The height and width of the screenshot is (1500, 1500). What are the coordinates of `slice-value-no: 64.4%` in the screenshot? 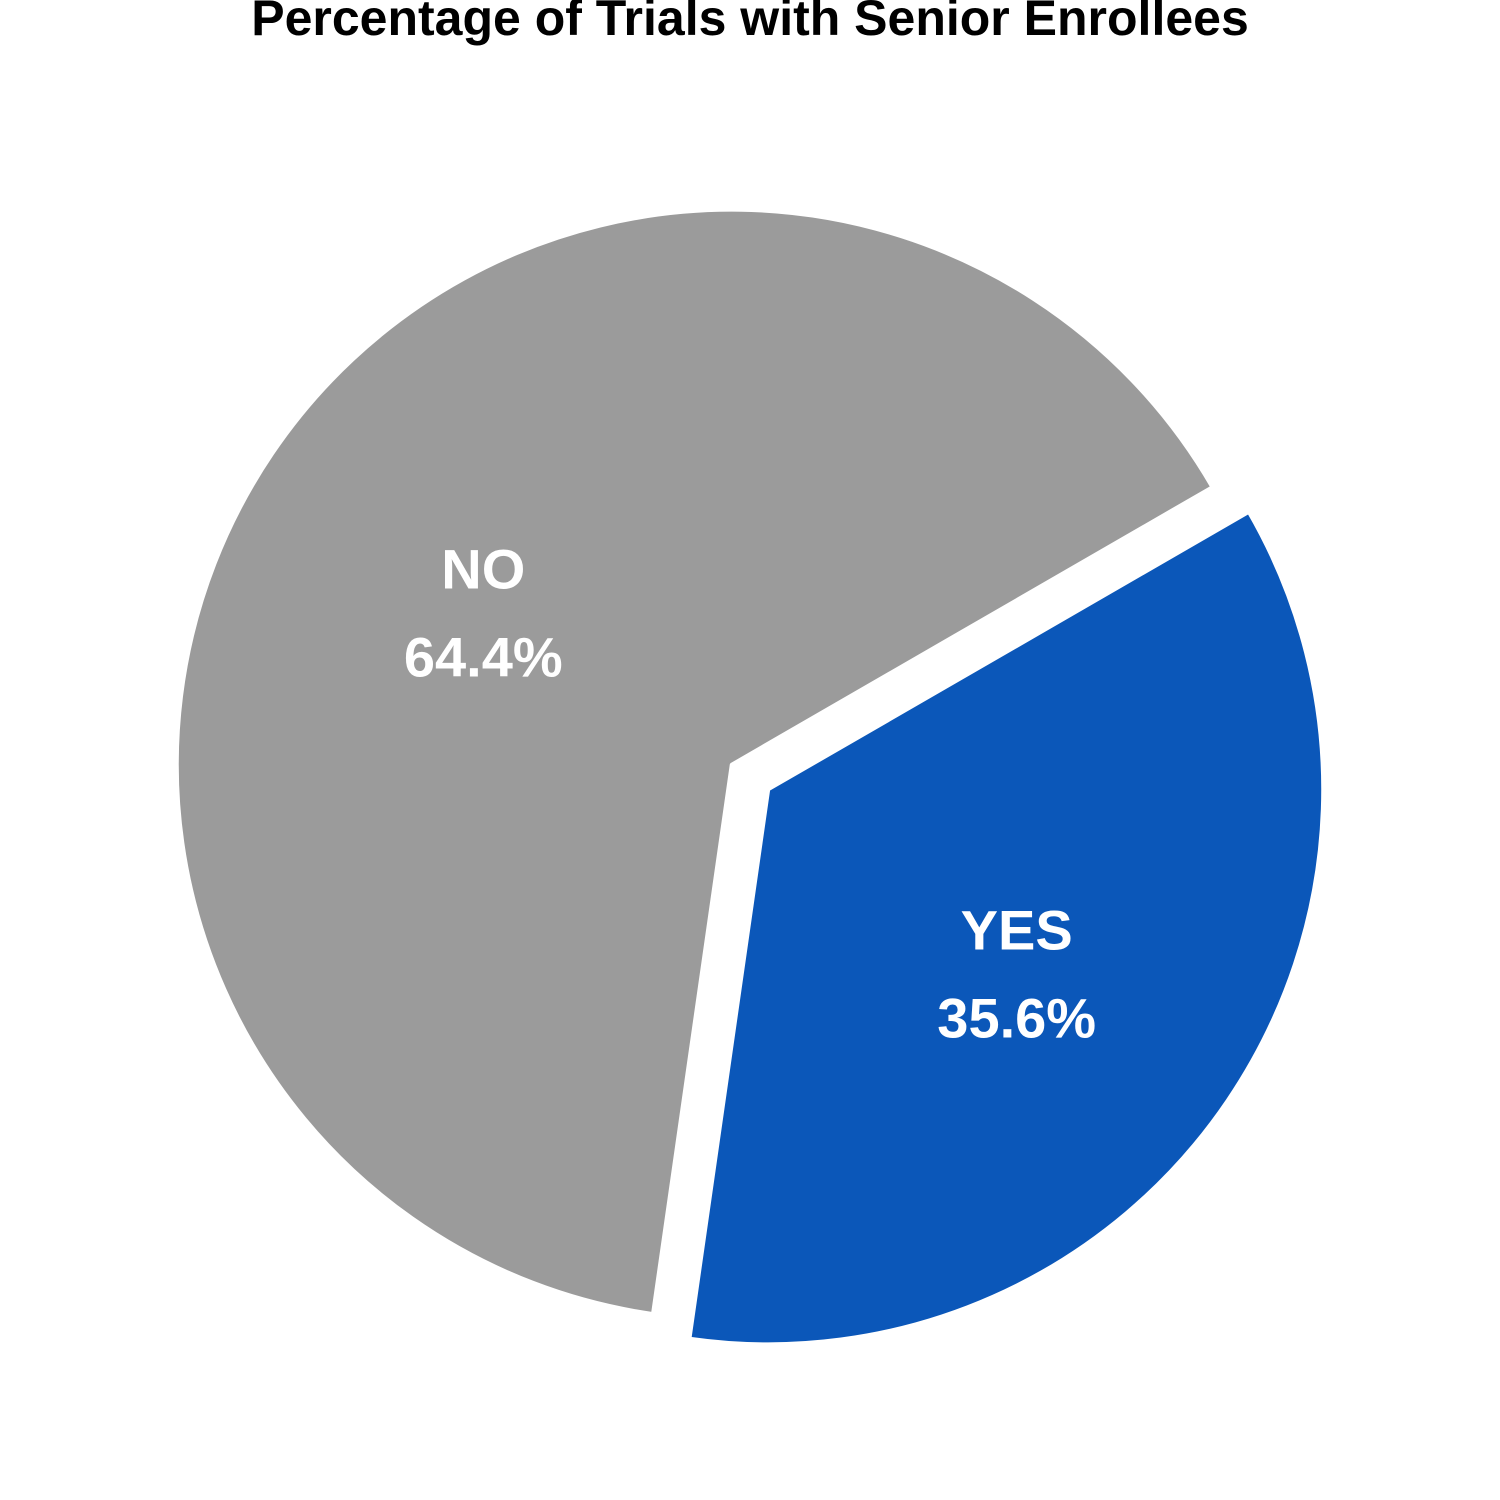 It's located at (483, 657).